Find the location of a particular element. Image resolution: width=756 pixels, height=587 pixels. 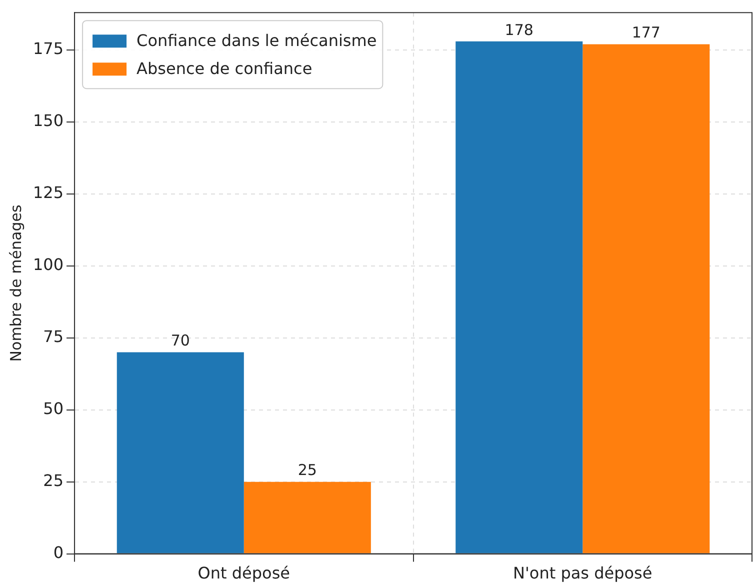

x-tick-label: Ont déposé is located at coordinates (244, 573).